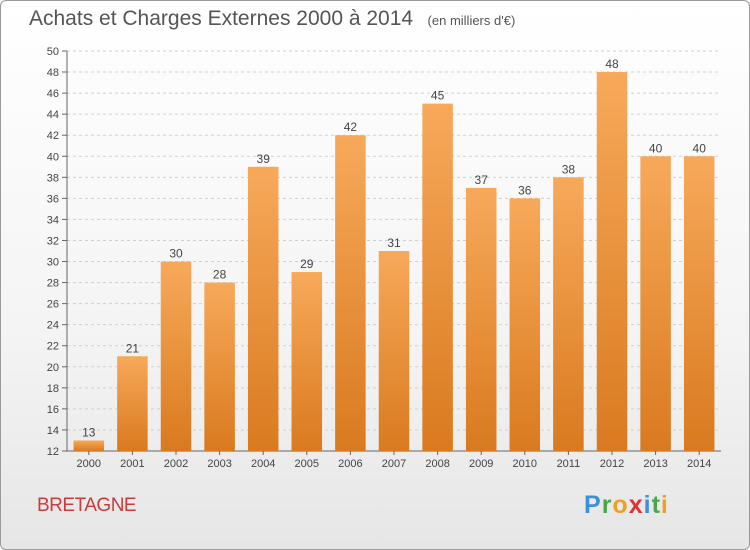 The width and height of the screenshot is (750, 550). Describe the element at coordinates (620, 505) in the screenshot. I see `logo-letter: o` at that location.